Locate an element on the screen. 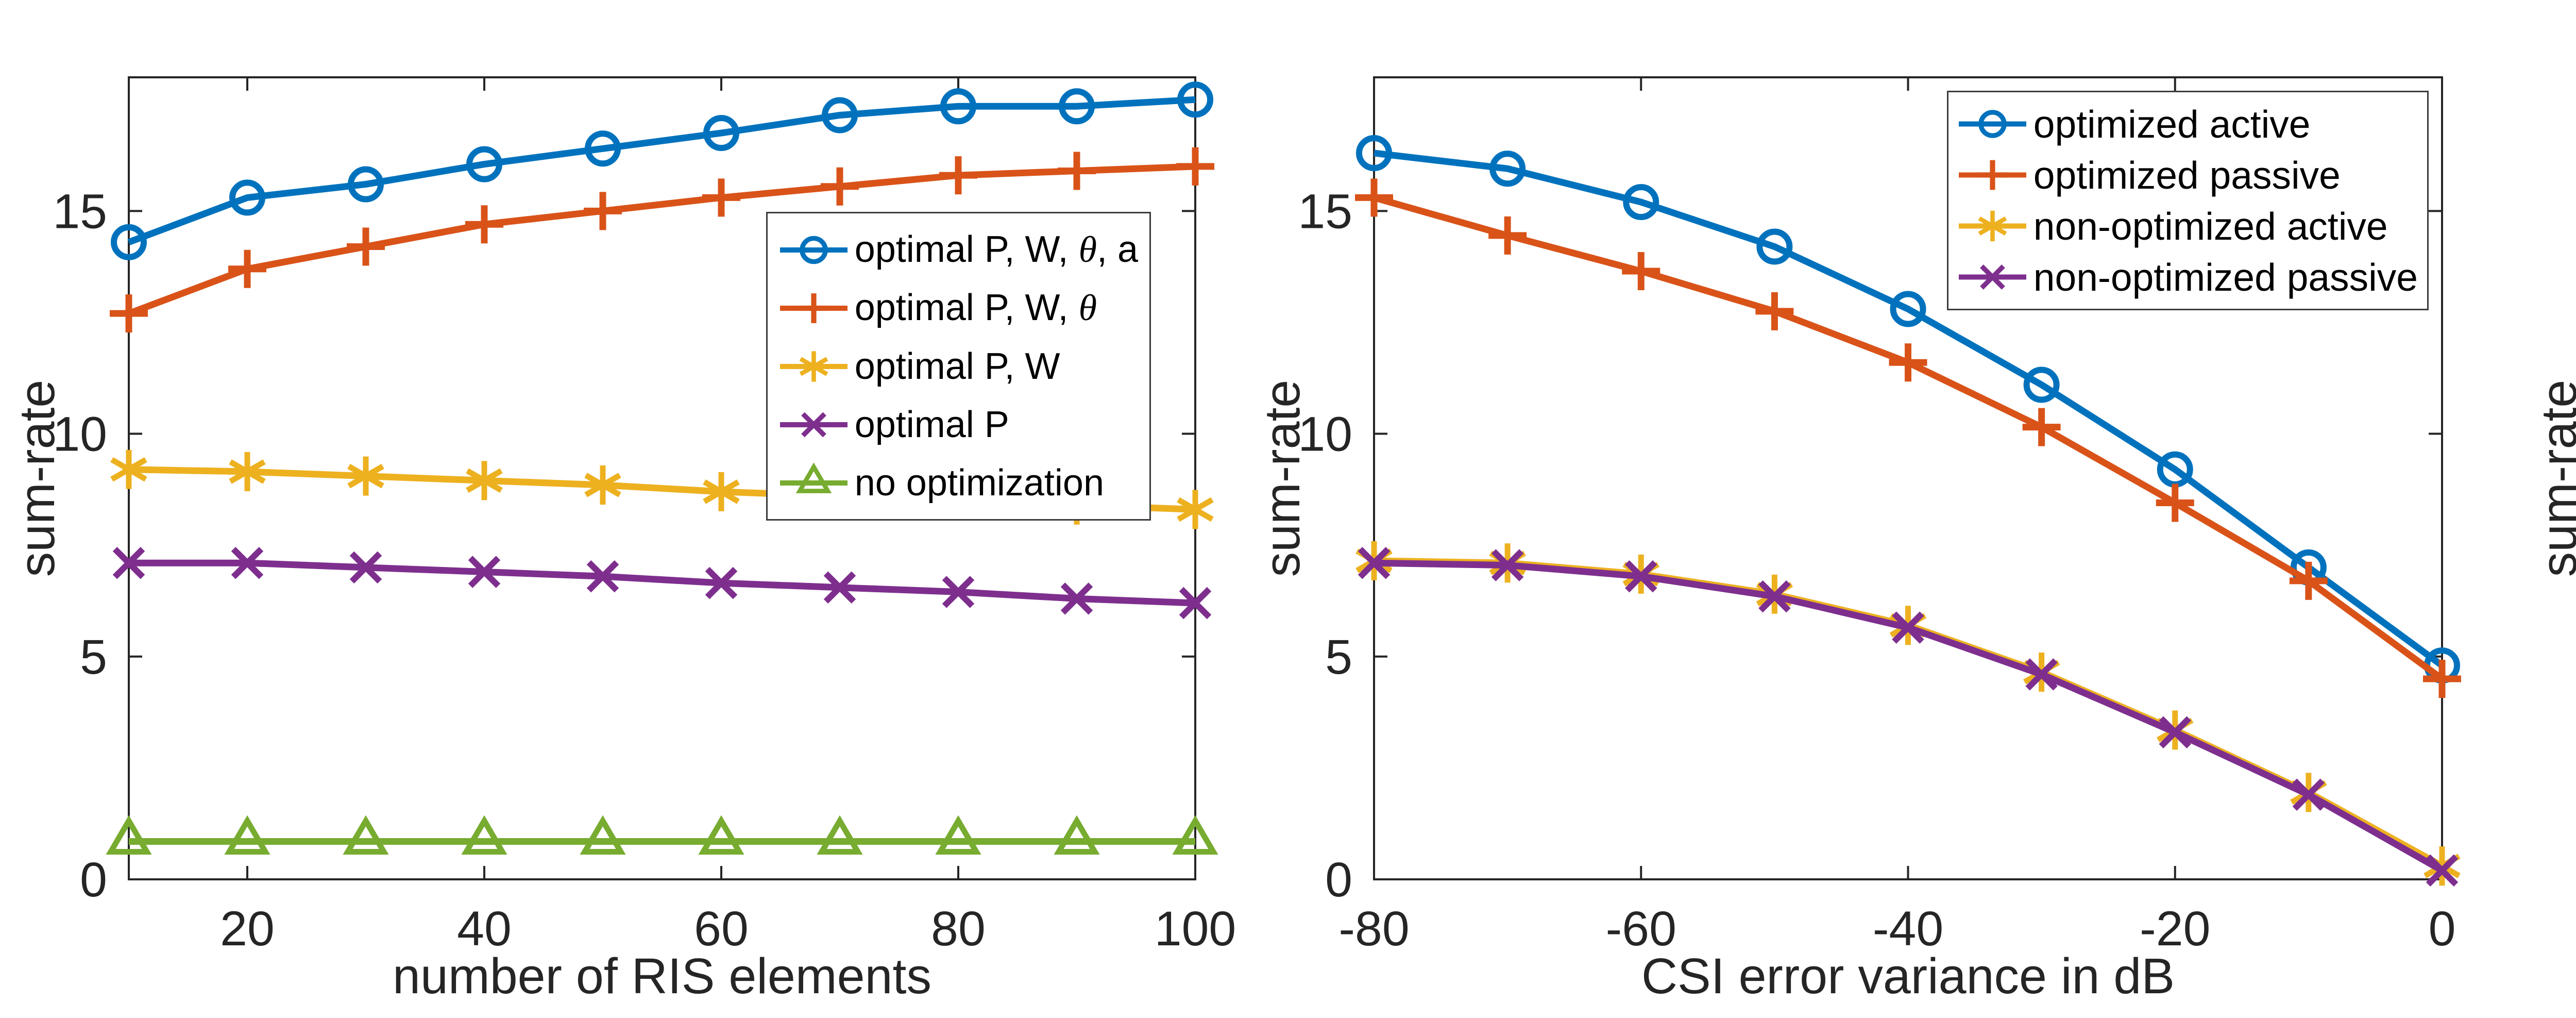 The width and height of the screenshot is (2576, 1018). legend-item-label: optimized active is located at coordinates (2172, 124).